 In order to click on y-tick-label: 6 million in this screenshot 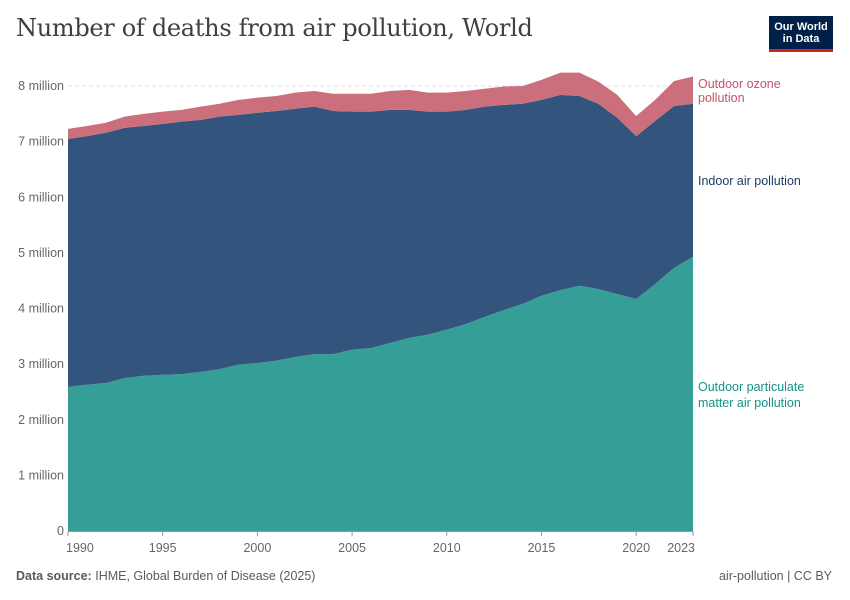, I will do `click(41, 197)`.